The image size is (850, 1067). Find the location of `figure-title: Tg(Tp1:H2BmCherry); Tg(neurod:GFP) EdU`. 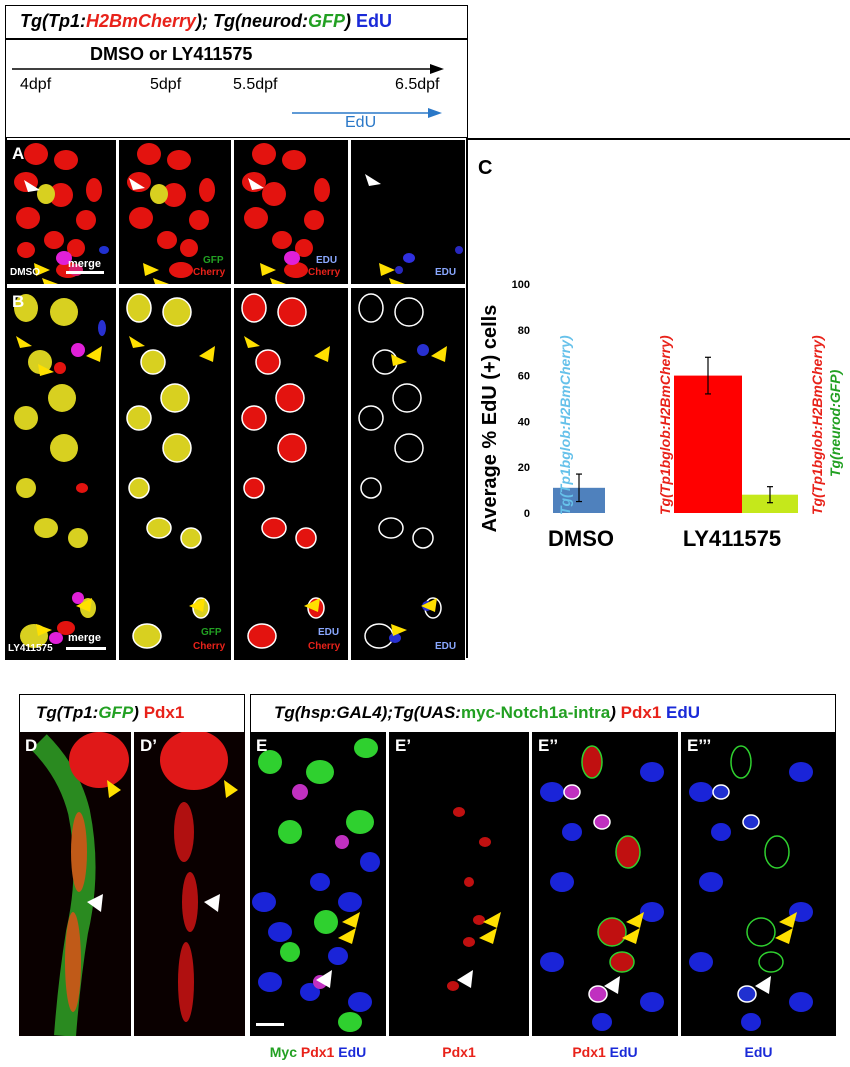

figure-title: Tg(Tp1:H2BmCherry); Tg(neurod:GFP) EdU is located at coordinates (206, 21).